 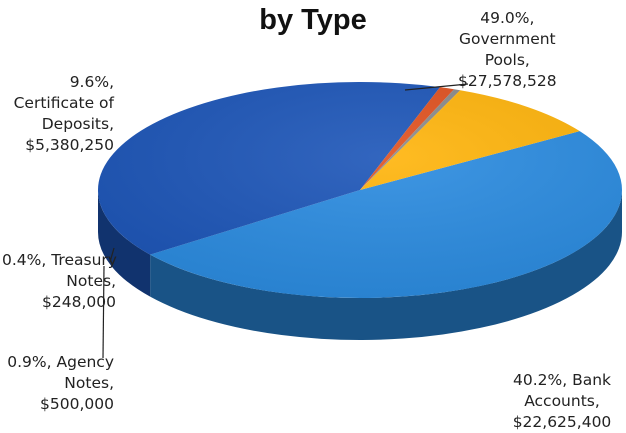 What do you see at coordinates (112, 255) in the screenshot?
I see `leader-line-treasury-notes` at bounding box center [112, 255].